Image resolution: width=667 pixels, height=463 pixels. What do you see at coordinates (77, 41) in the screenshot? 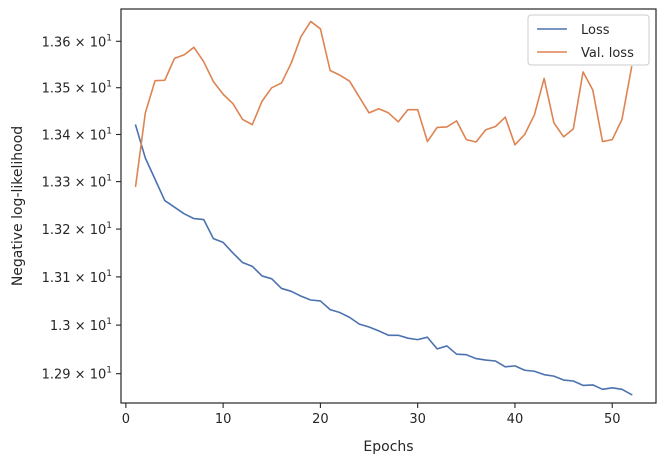
I see `y-tick-label: 1.36 × 10¹` at bounding box center [77, 41].